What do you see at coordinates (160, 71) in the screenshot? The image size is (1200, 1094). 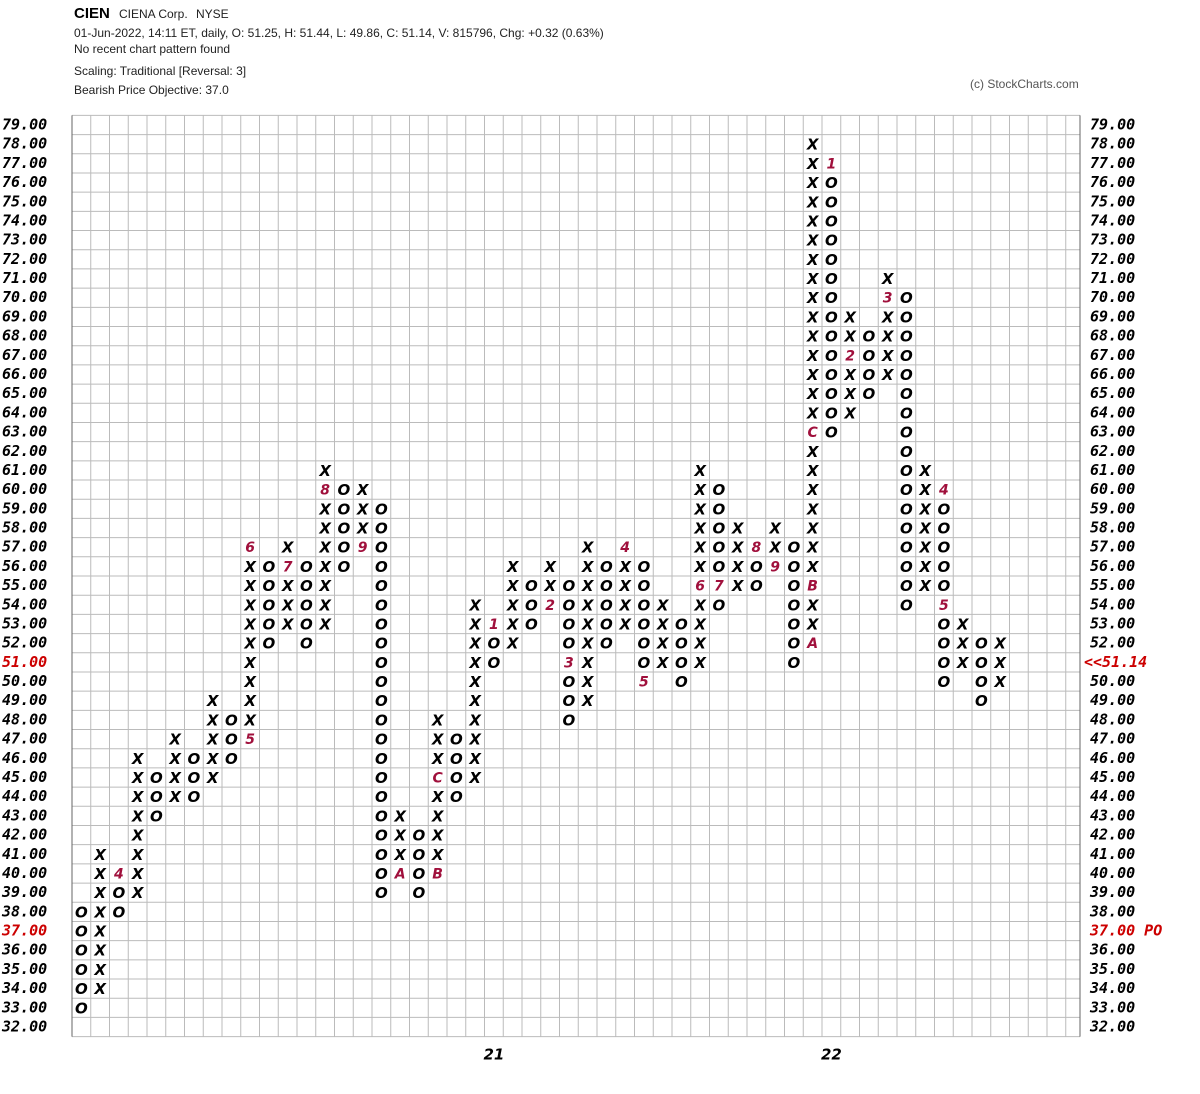 I see `scaling-note: Scaling: Traditional [Reversal: 3]` at bounding box center [160, 71].